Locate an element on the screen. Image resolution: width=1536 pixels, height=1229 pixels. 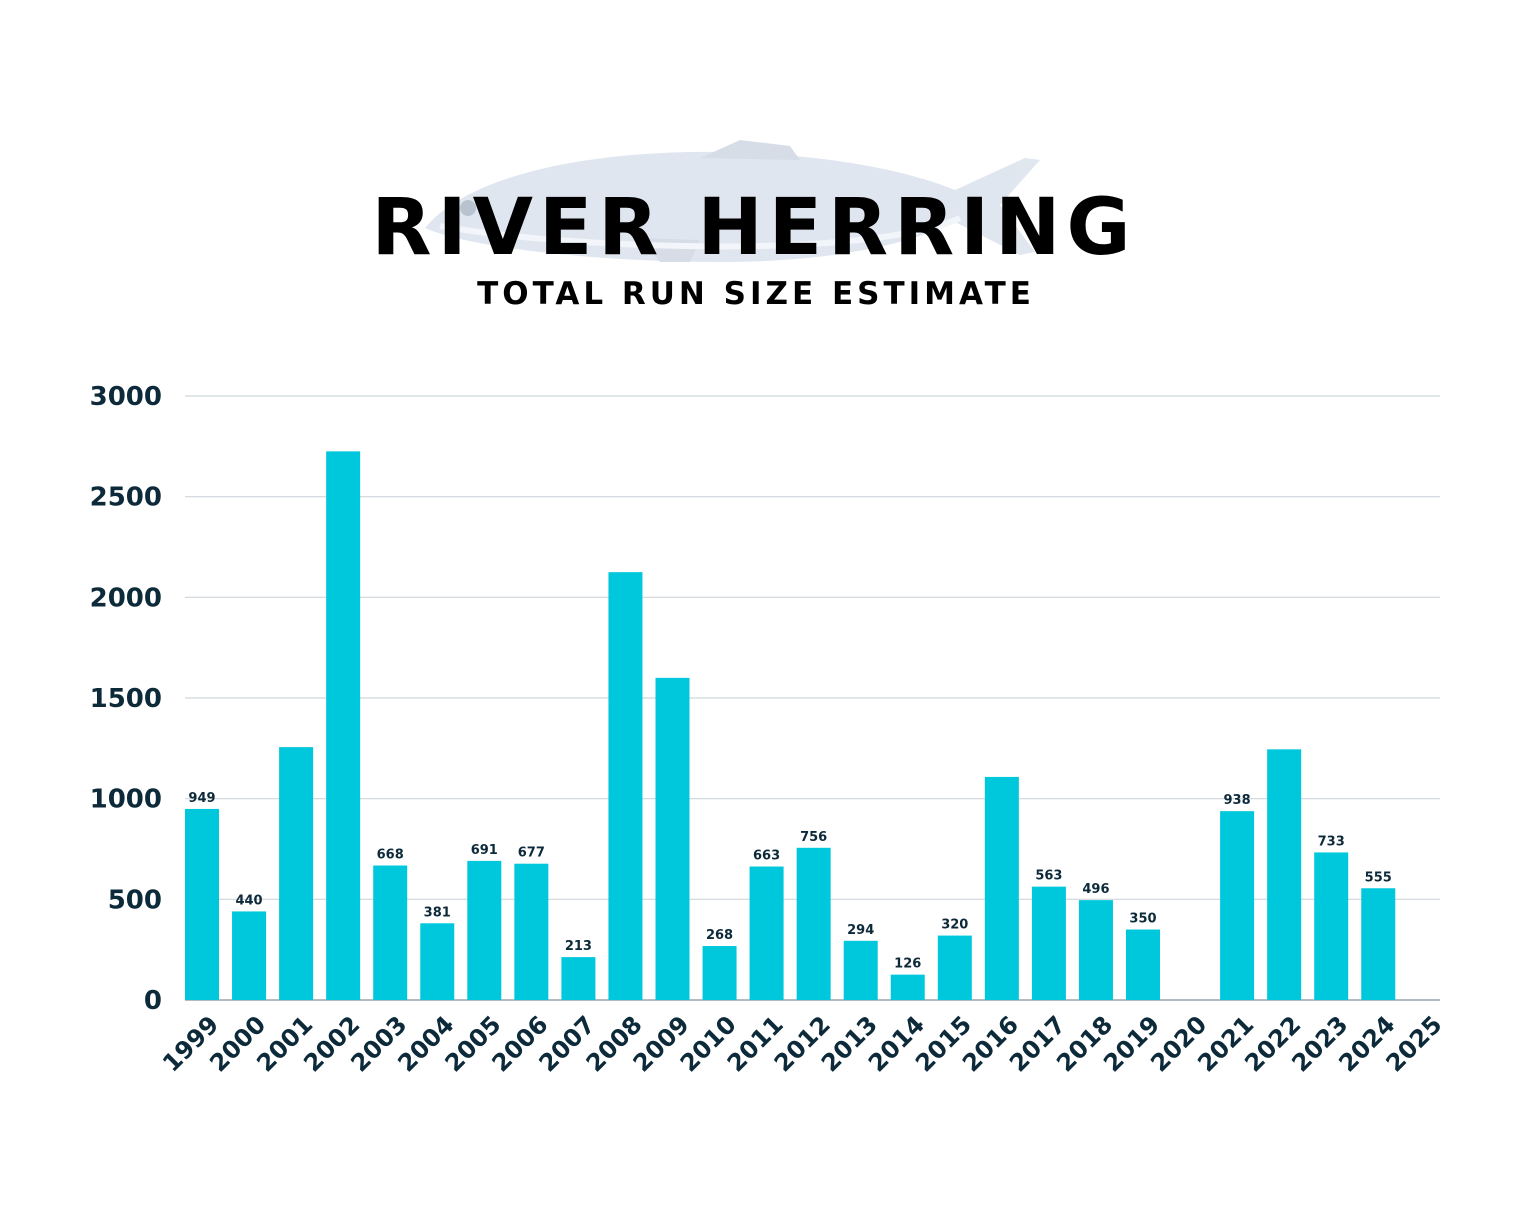
data-label: 350 is located at coordinates (1142, 919).